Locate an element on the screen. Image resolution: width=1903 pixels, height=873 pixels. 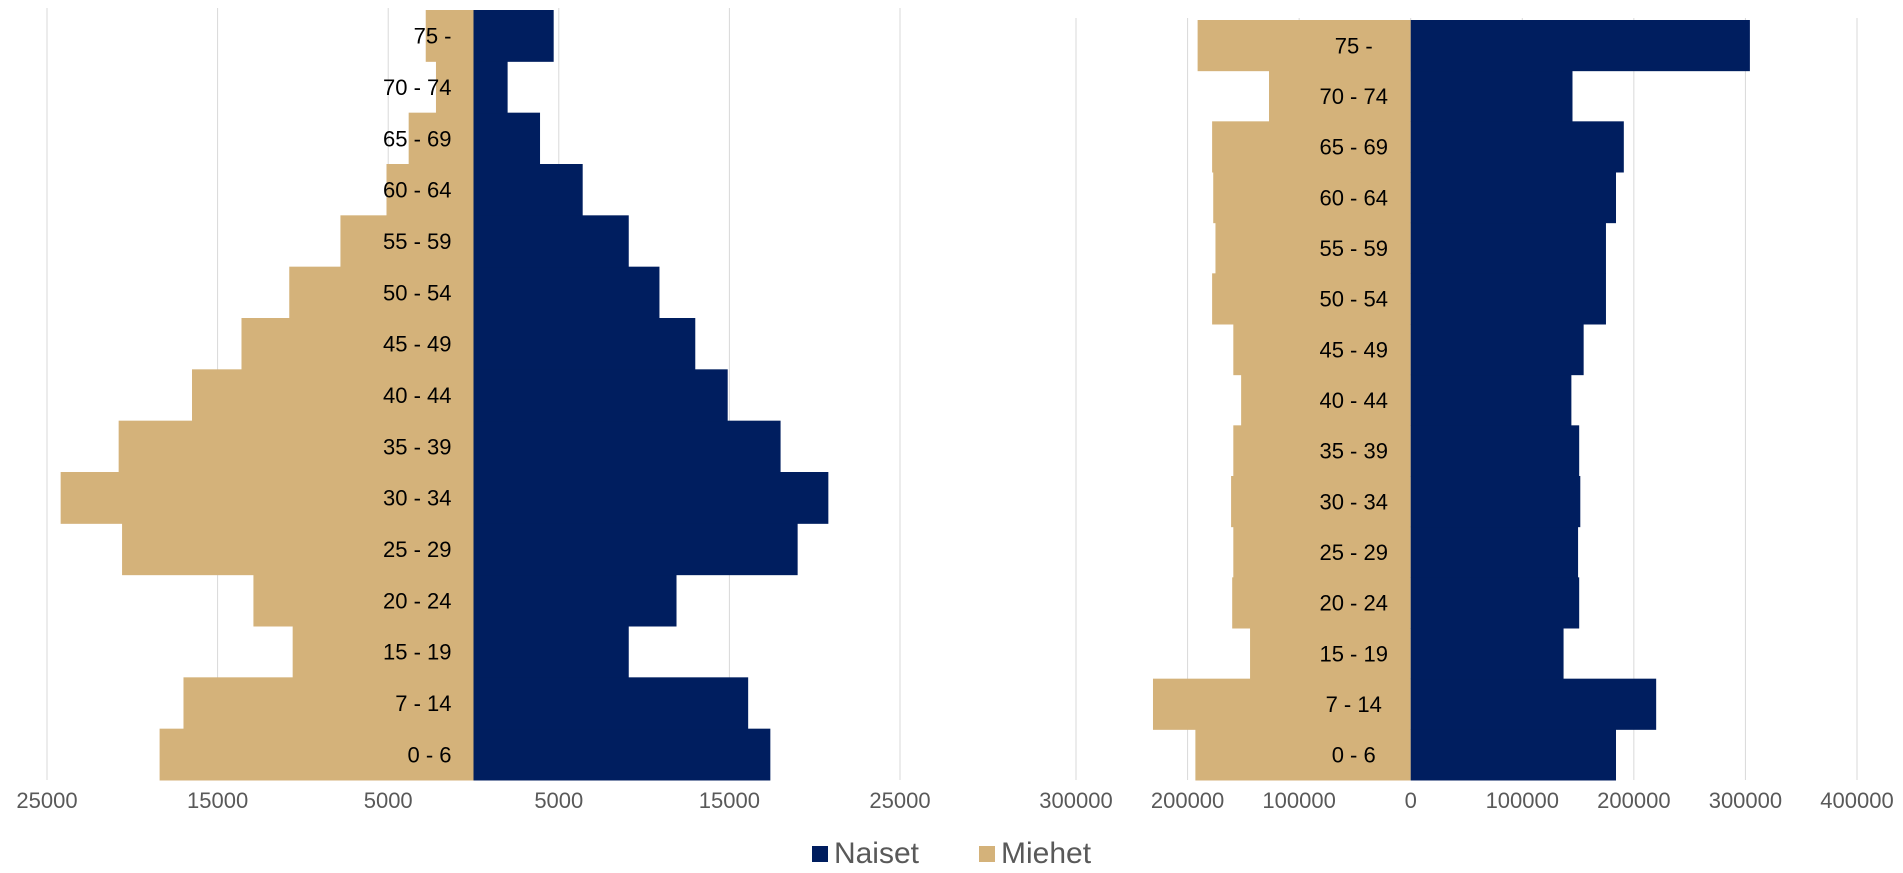
legend-label-miehet: Miehet is located at coordinates (1046, 853).